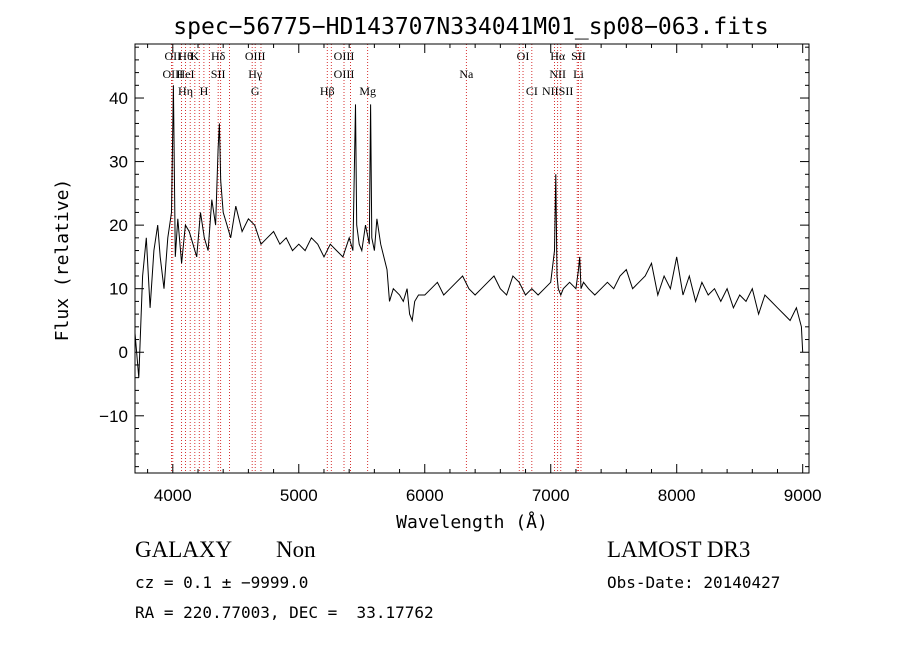 The image size is (900, 649). I want to click on x-tick-label-0: 4000, so click(173, 495).